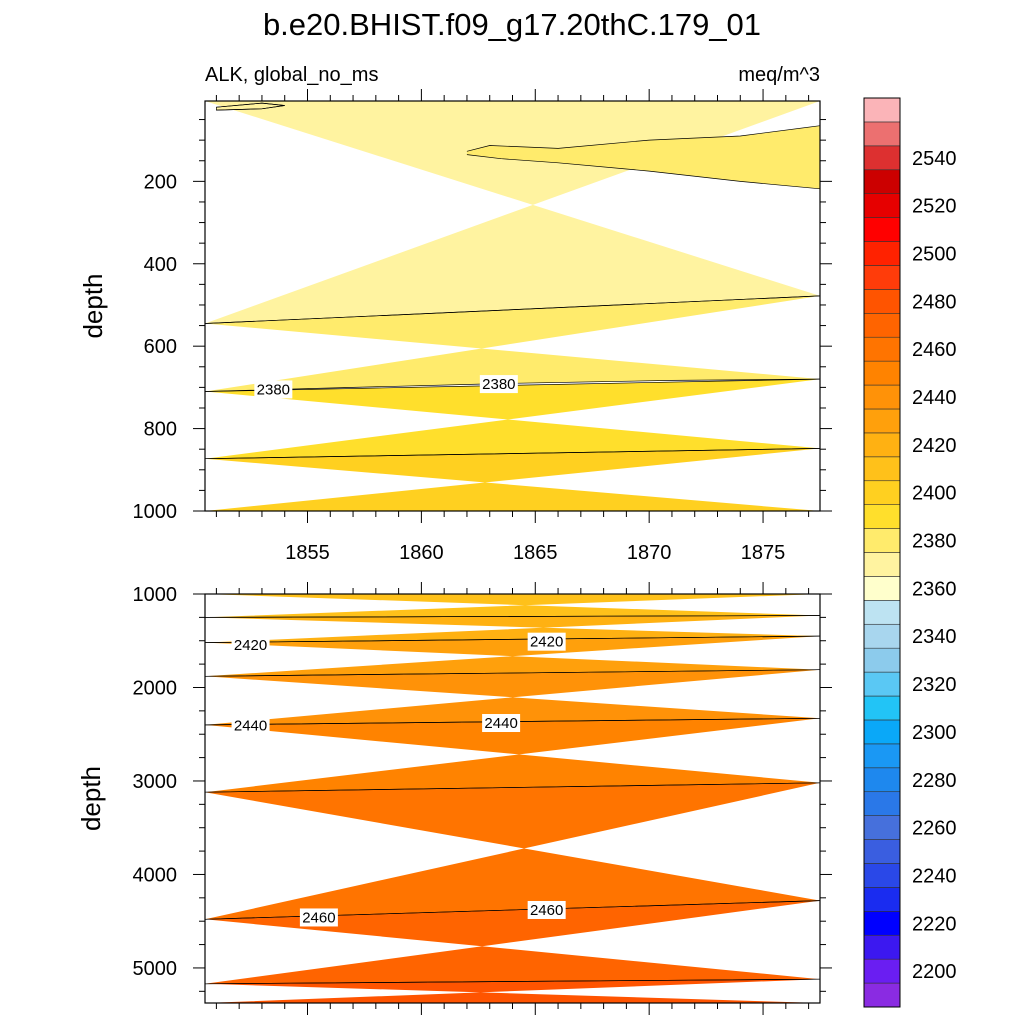  Describe the element at coordinates (421, 553) in the screenshot. I see `x-tick-label: 1860` at that location.